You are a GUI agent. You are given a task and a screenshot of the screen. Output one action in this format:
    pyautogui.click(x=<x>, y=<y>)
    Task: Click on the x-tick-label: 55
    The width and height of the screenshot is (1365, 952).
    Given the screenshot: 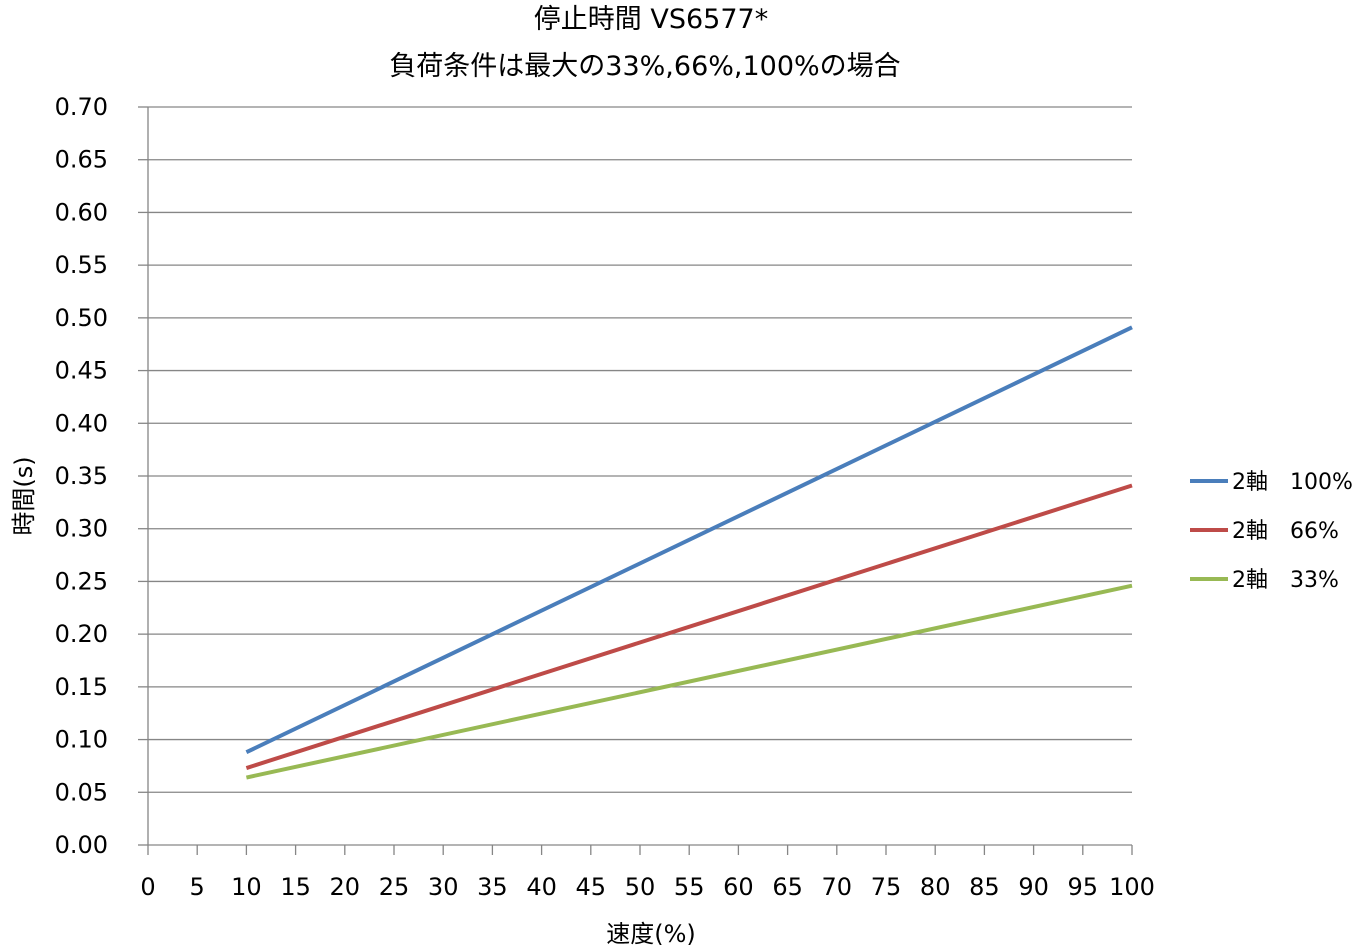 What is the action you would take?
    pyautogui.click(x=689, y=887)
    